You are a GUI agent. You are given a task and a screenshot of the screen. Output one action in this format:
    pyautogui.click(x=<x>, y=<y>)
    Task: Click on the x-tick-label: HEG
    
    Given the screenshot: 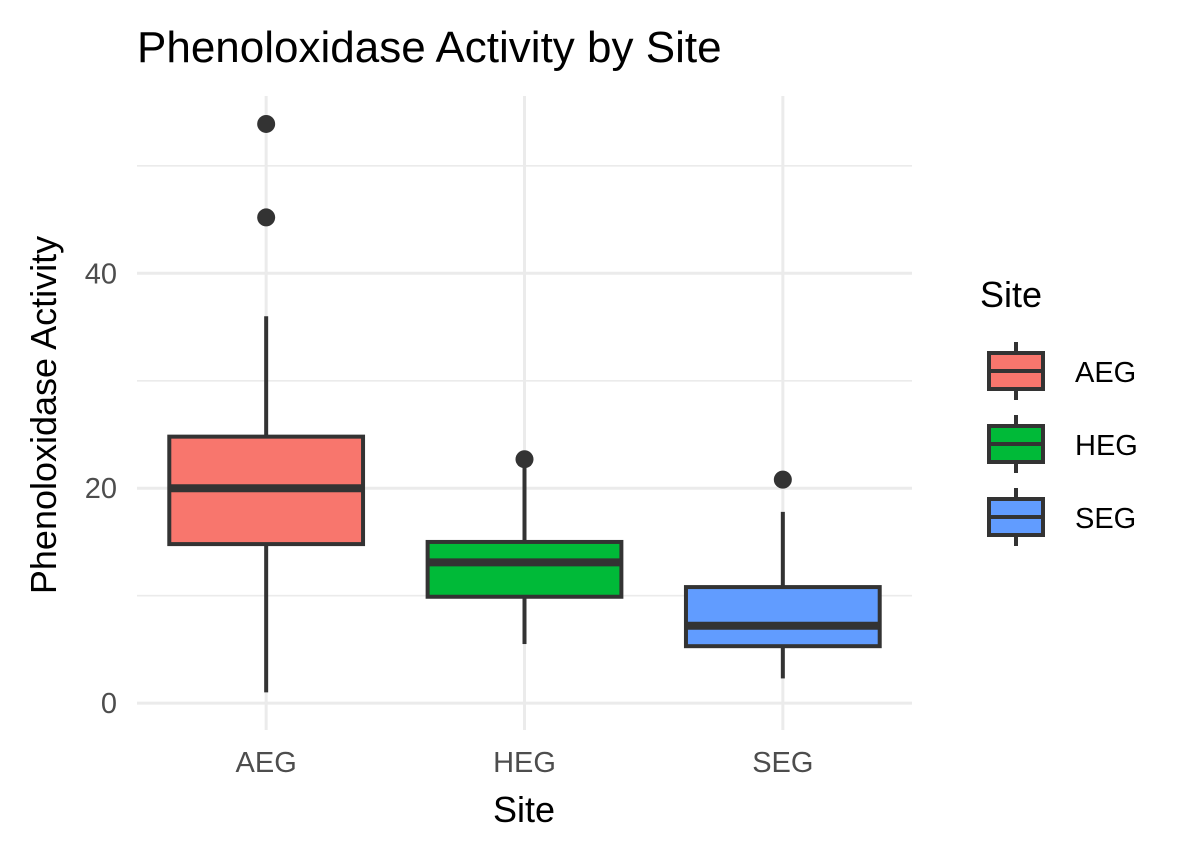 What is the action you would take?
    pyautogui.click(x=524, y=763)
    